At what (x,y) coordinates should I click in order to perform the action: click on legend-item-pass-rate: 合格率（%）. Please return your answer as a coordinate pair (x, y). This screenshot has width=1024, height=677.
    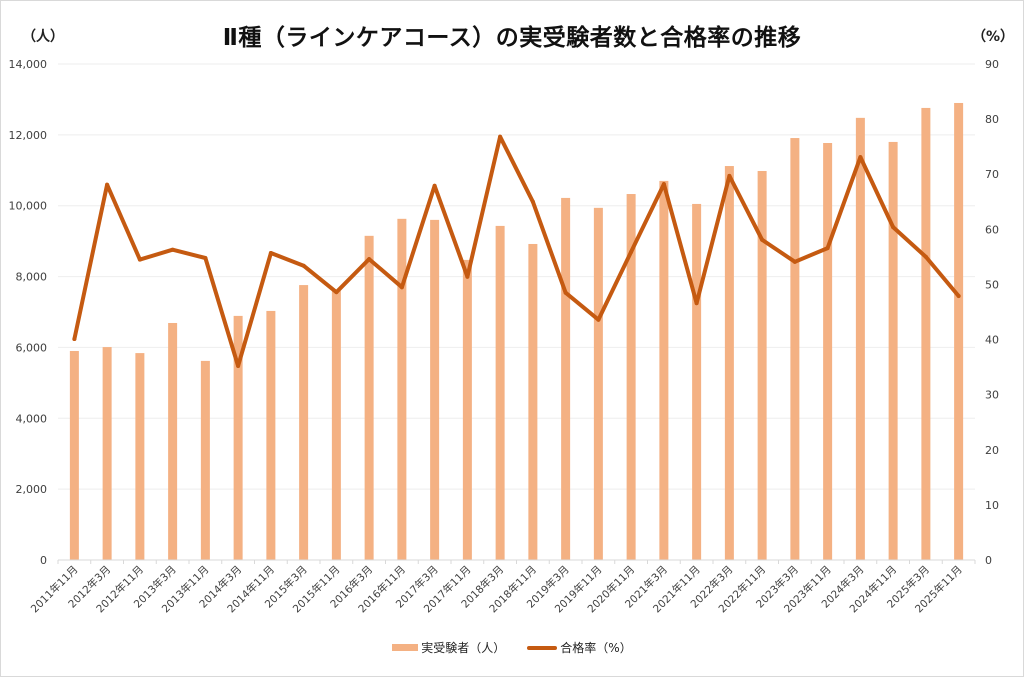
    Looking at the image, I should click on (579, 647).